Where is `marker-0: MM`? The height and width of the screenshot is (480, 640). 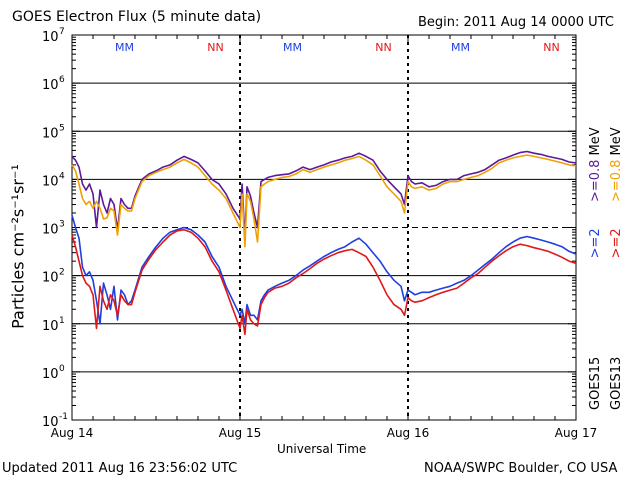 marker-0: MM is located at coordinates (124, 47).